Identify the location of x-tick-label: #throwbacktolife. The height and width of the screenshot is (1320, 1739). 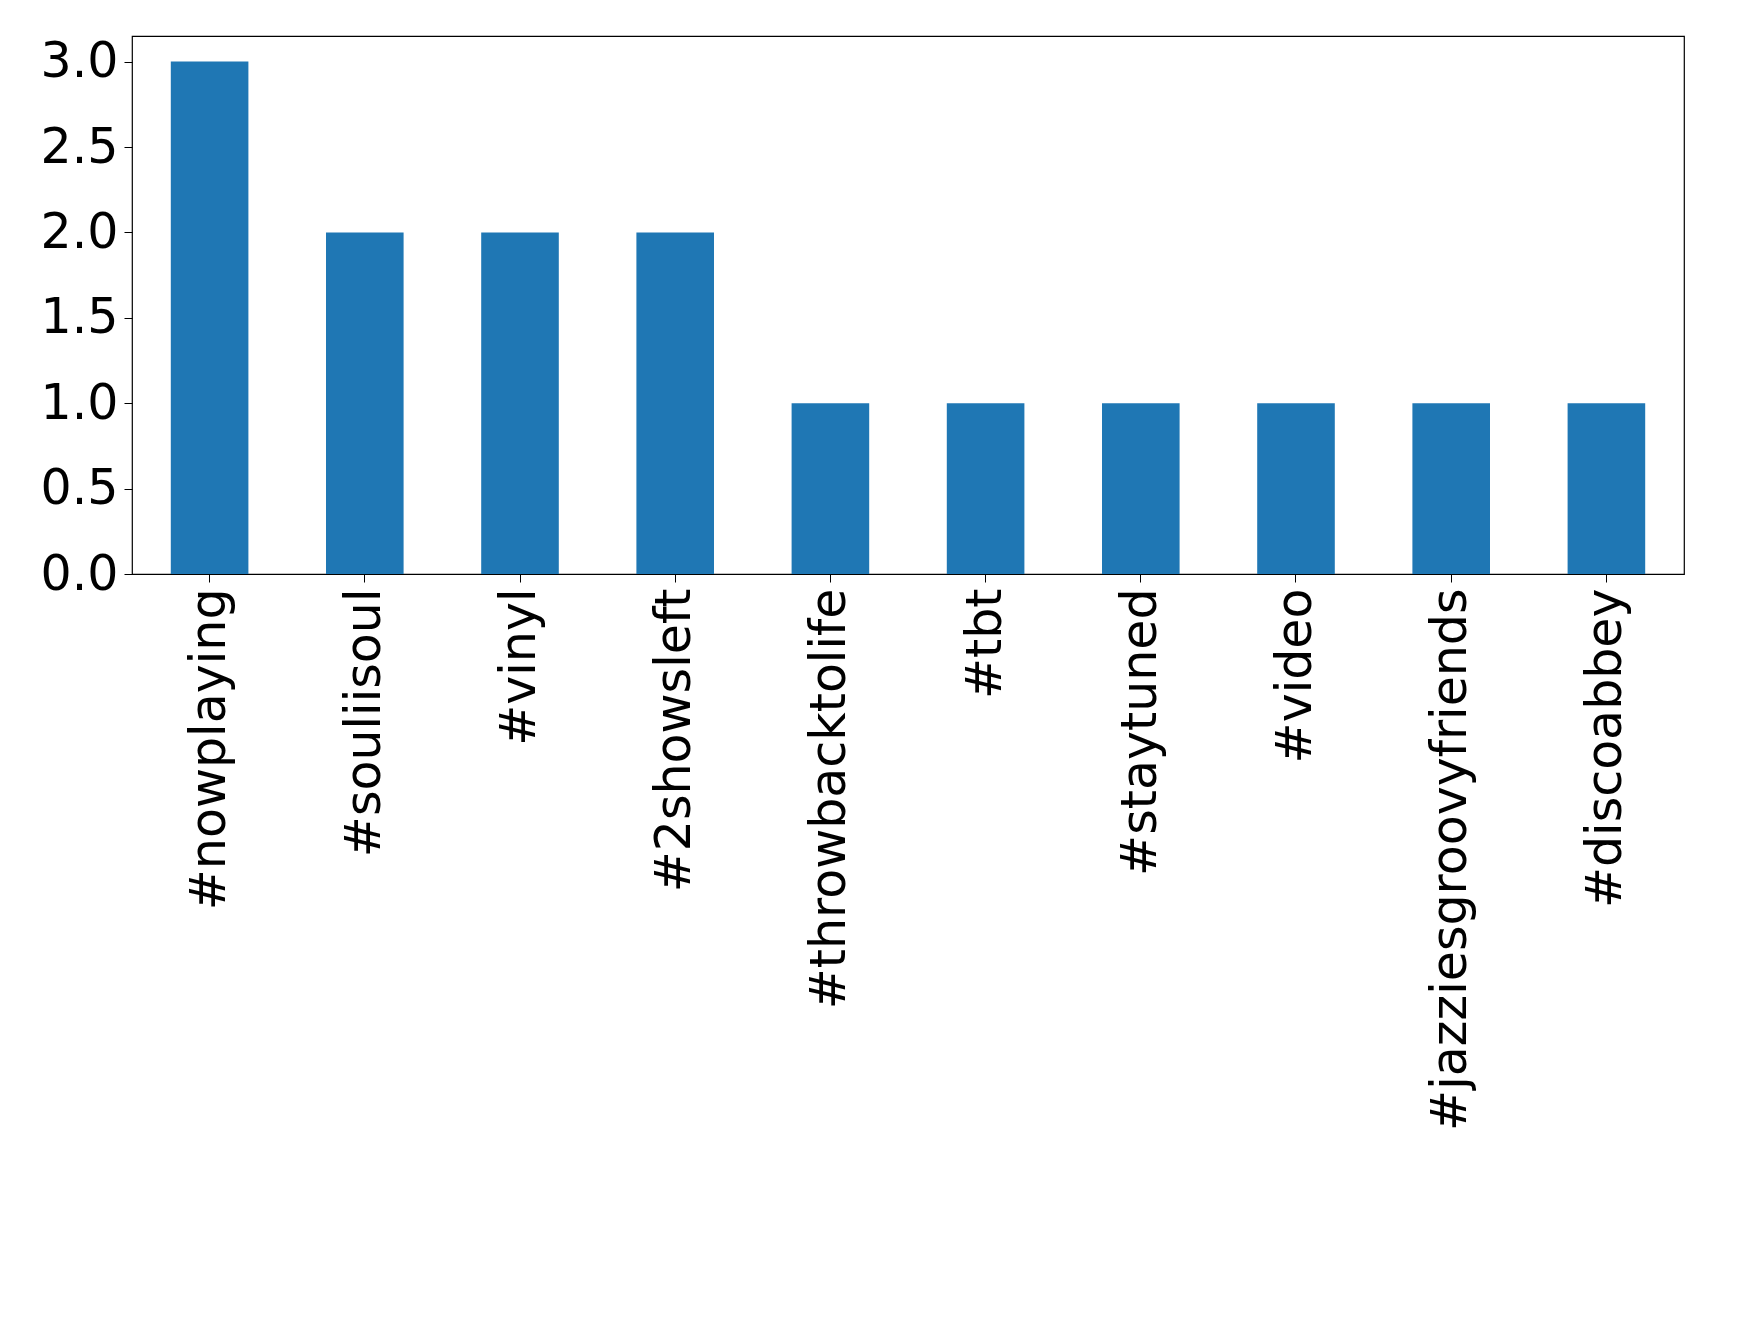
(829, 799).